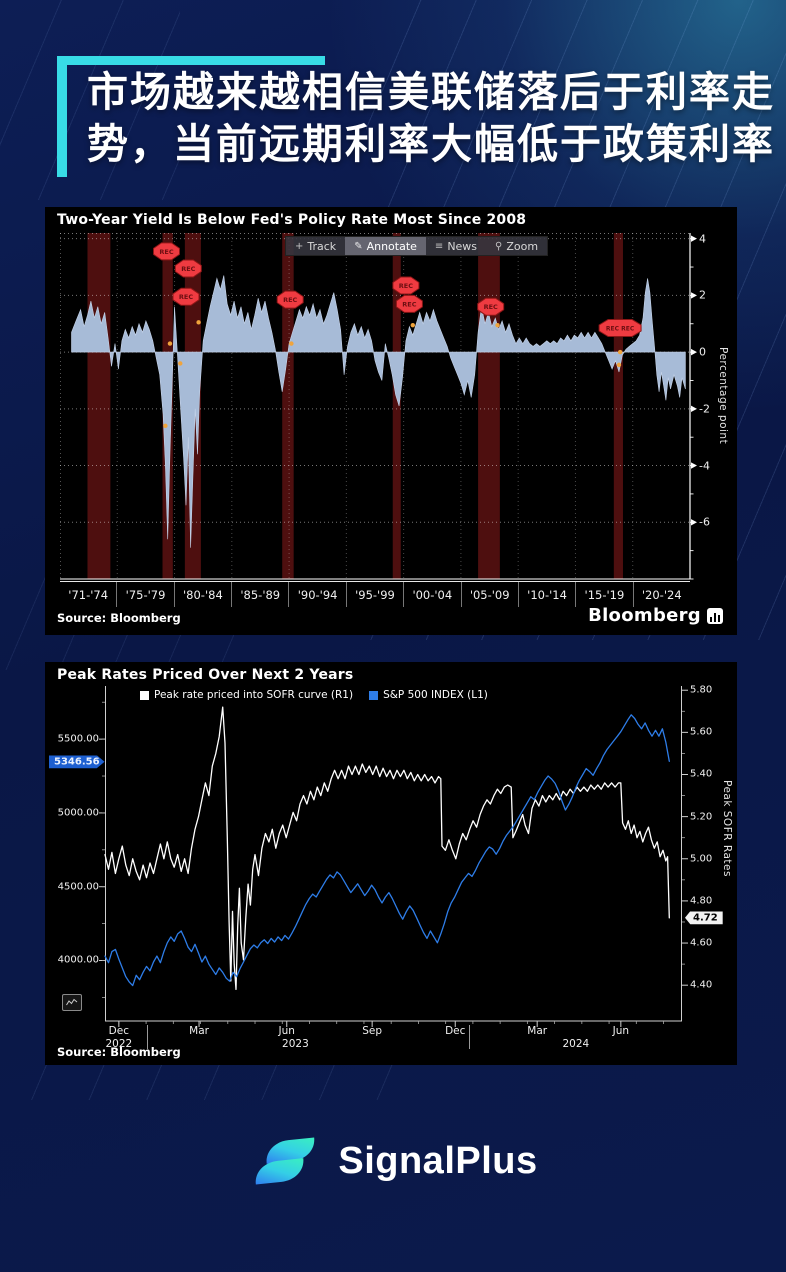  I want to click on left-axis-tick-label: 4000.00, so click(78, 960).